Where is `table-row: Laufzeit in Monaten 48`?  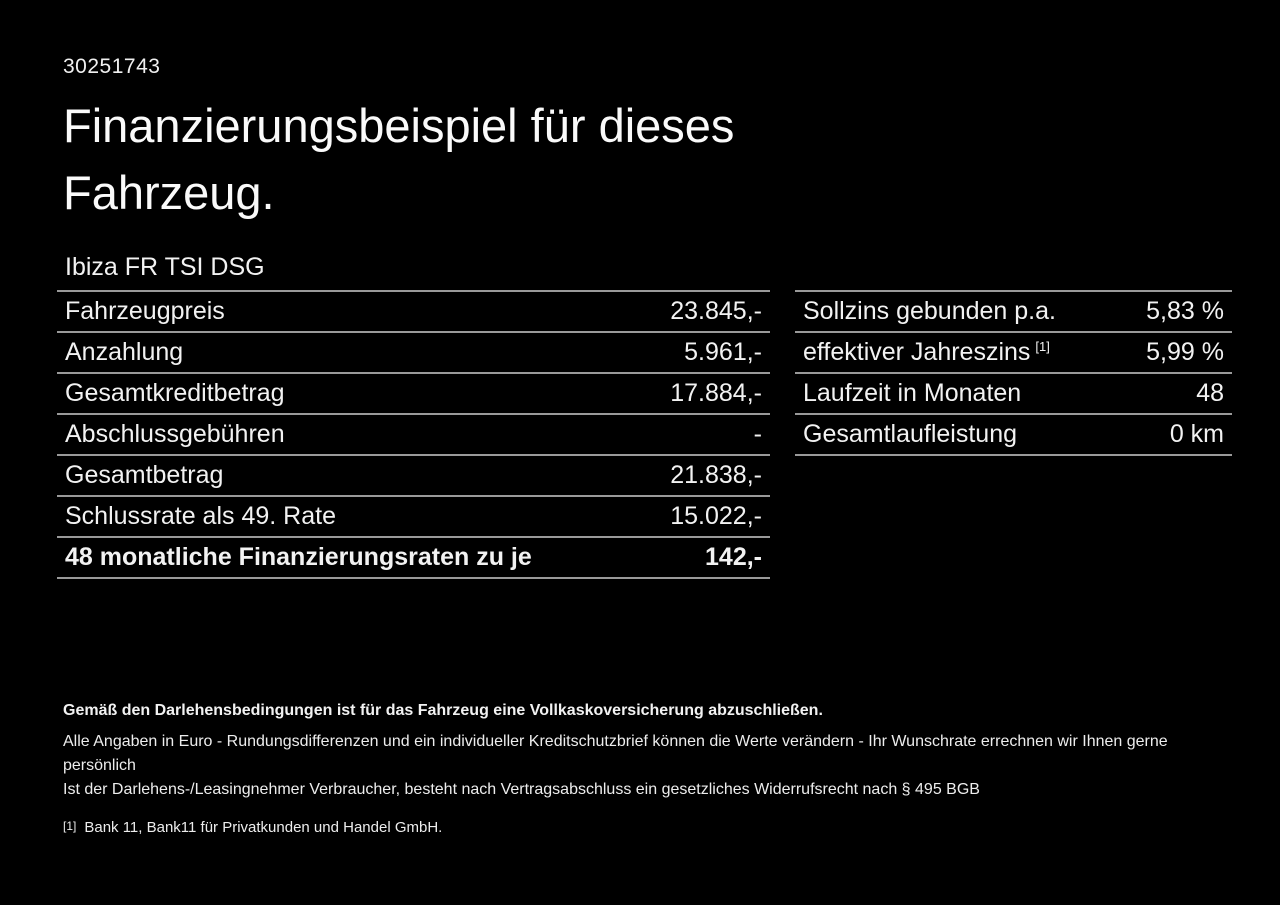
table-row: Laufzeit in Monaten 48 is located at coordinates (1013, 394).